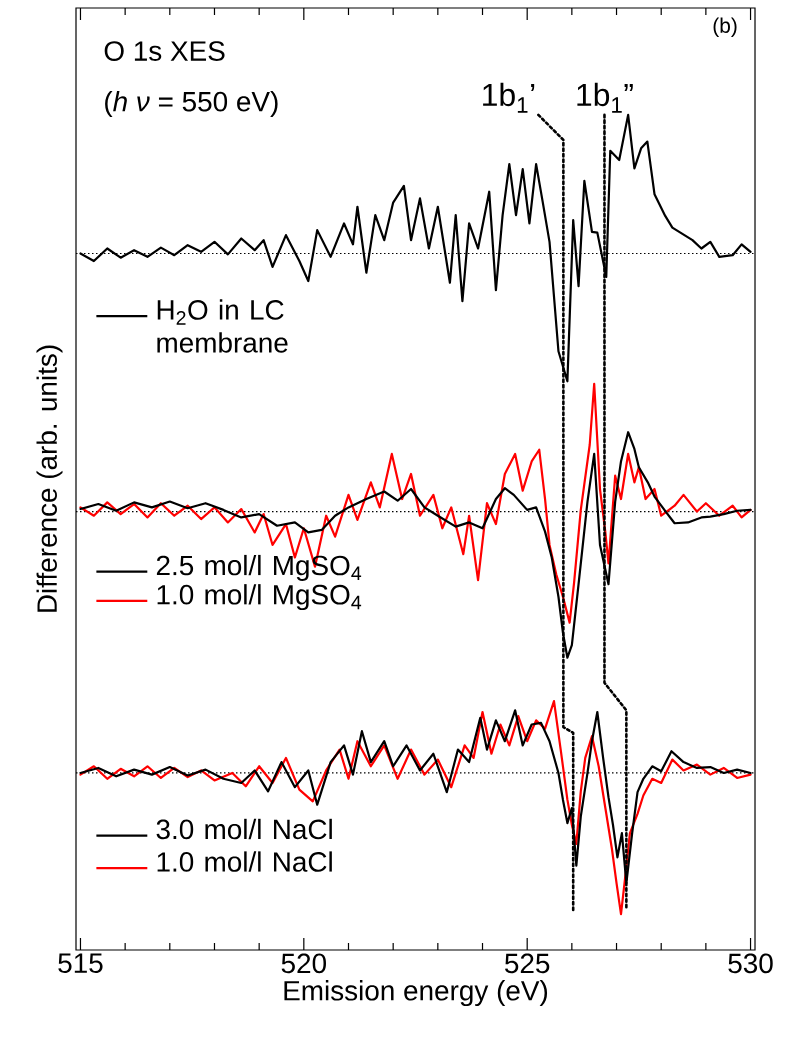 The height and width of the screenshot is (1043, 791). Describe the element at coordinates (164, 51) in the screenshot. I see `text: O 1s XES` at that location.